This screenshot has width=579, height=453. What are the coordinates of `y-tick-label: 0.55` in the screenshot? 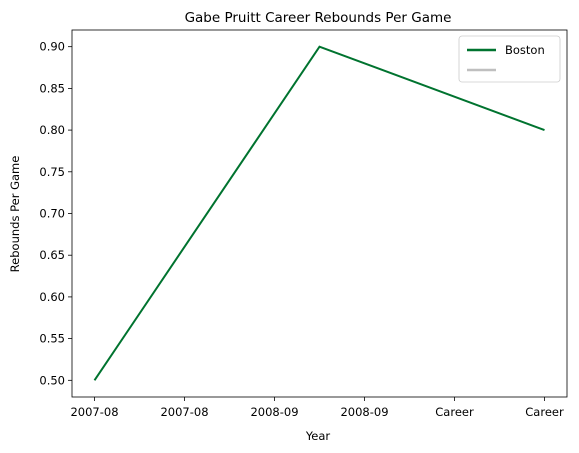 It's located at (52, 339).